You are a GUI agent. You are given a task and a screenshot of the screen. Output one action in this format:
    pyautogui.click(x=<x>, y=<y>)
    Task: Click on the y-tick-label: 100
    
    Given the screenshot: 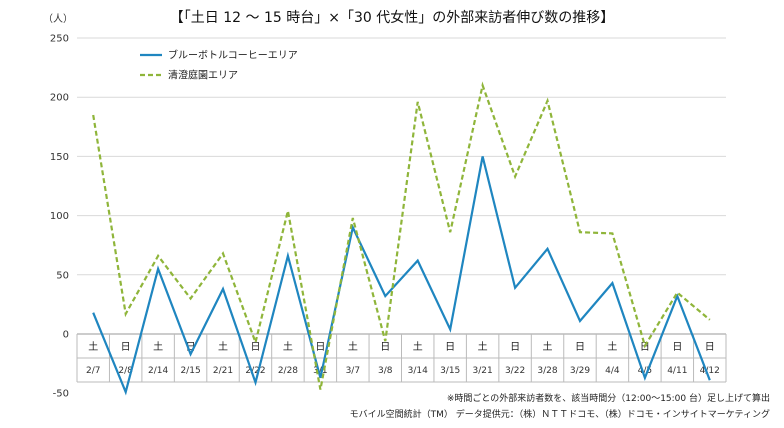 What is the action you would take?
    pyautogui.click(x=59, y=216)
    